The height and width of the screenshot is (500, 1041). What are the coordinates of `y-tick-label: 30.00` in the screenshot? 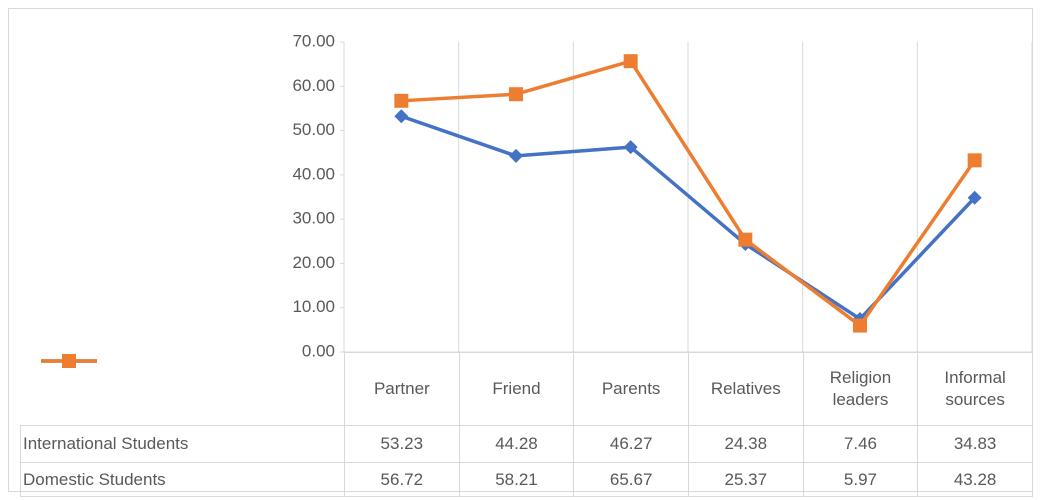 It's located at (313, 218).